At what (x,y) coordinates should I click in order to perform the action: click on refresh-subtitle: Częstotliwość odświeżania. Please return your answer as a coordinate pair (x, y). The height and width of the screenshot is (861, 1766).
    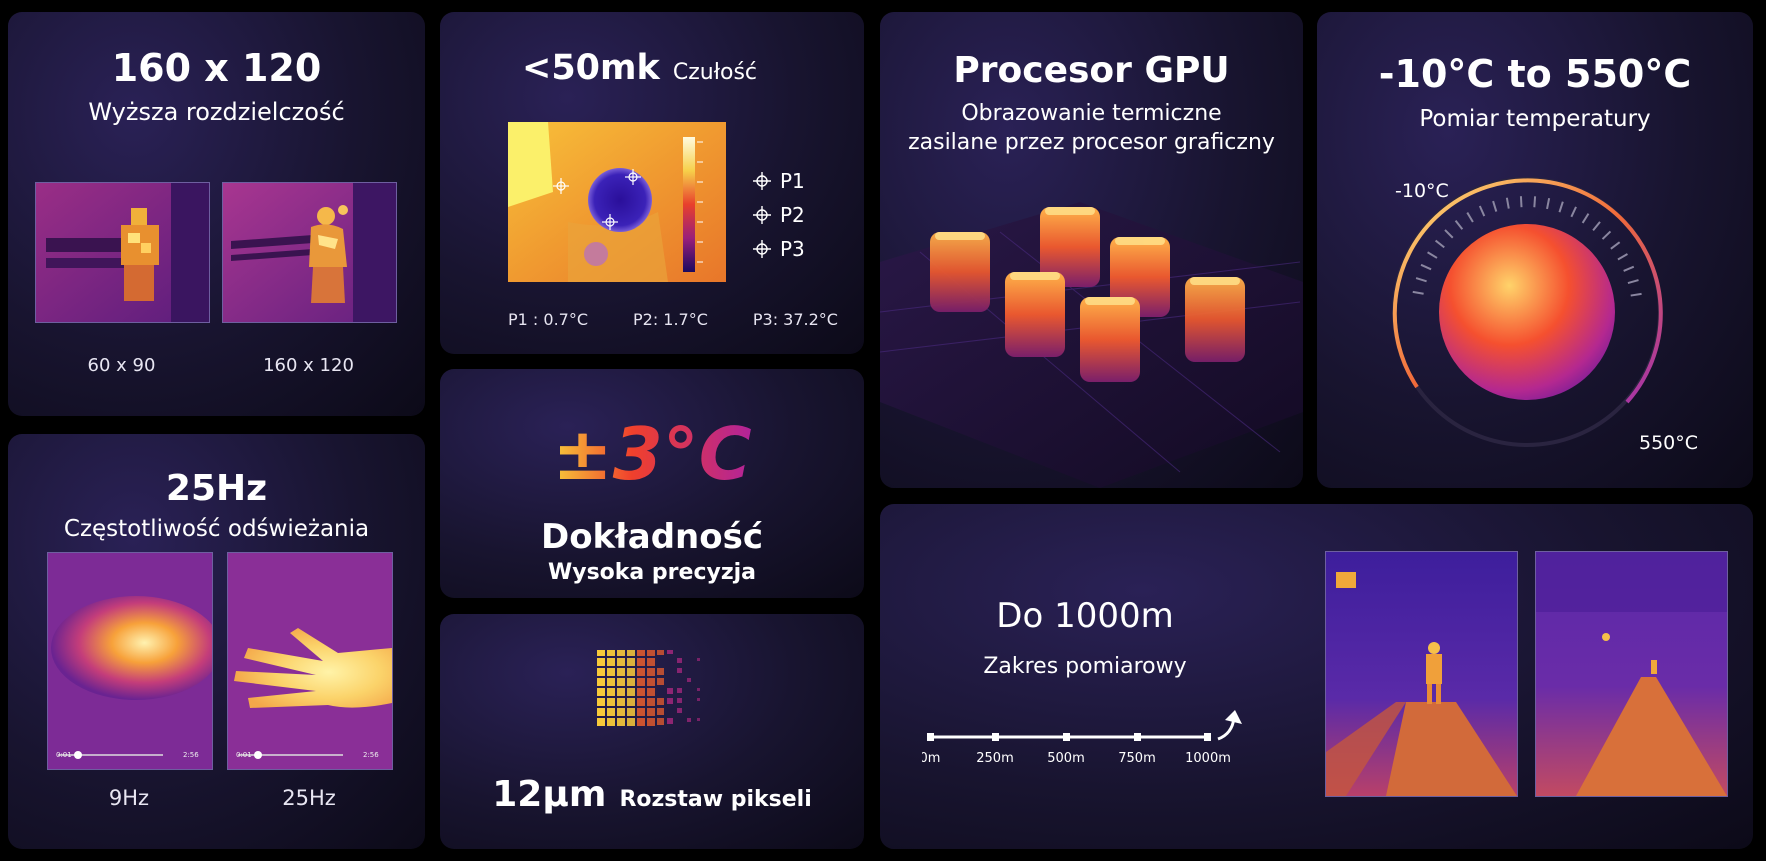
    Looking at the image, I should click on (216, 529).